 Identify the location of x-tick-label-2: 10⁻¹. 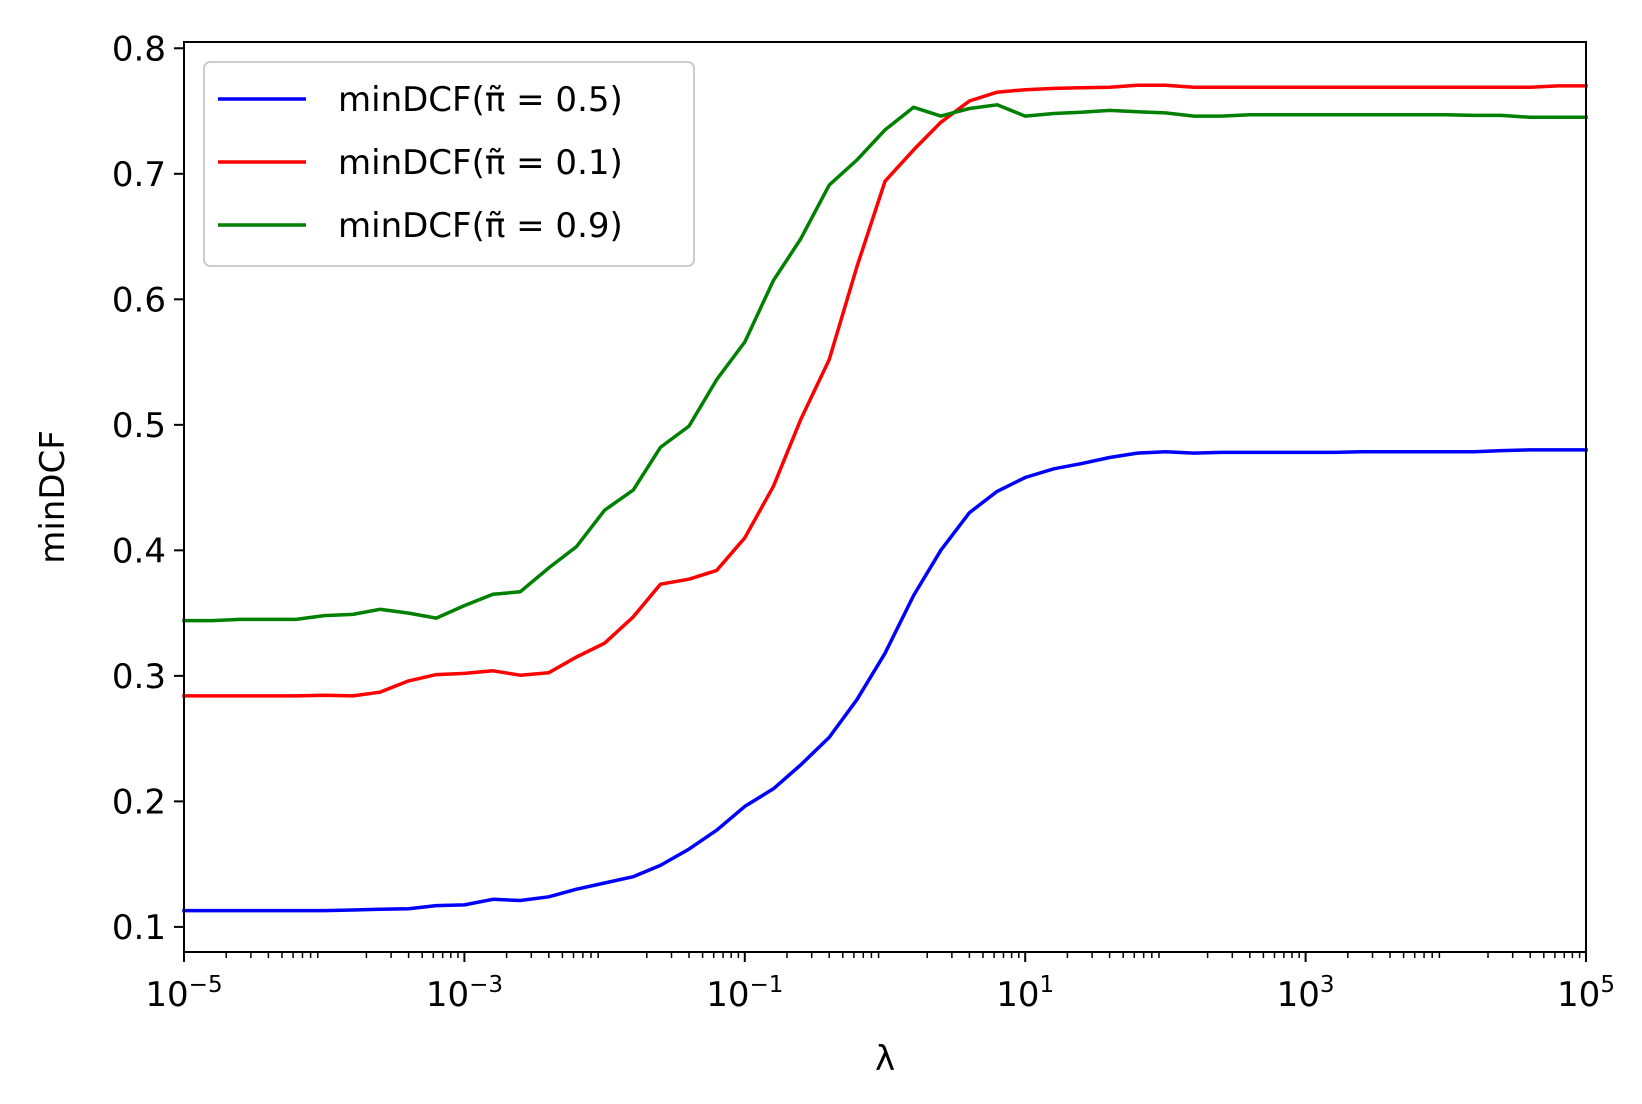
(744, 993).